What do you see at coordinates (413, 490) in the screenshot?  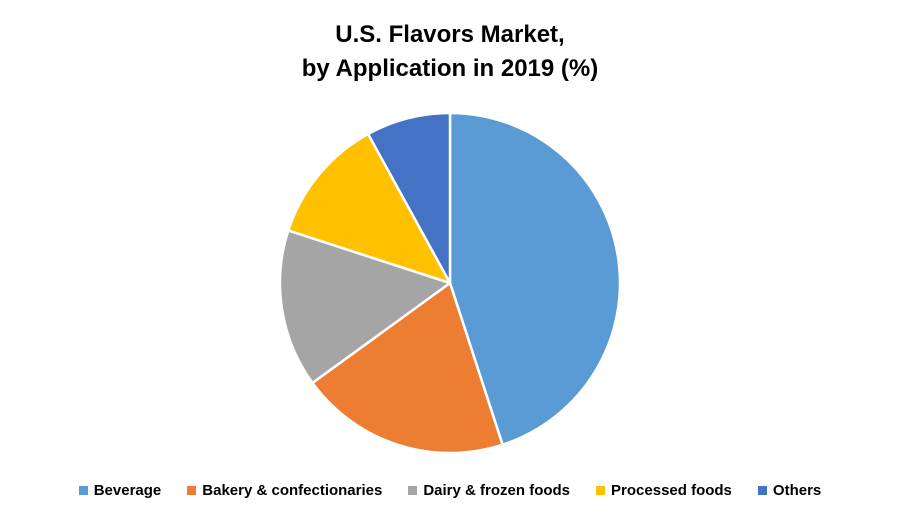 I see `legend-swatch-dairy-frozen-foods` at bounding box center [413, 490].